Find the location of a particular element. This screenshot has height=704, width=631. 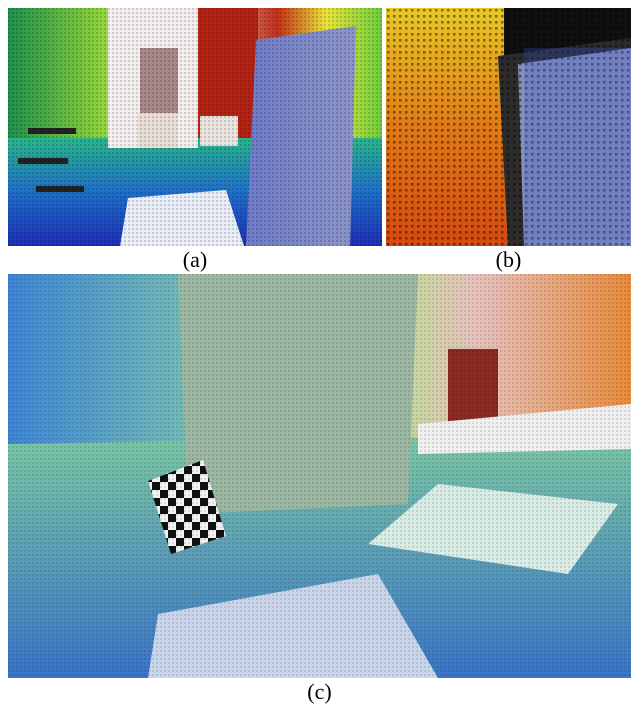

photo-panel-b is located at coordinates (508, 127).